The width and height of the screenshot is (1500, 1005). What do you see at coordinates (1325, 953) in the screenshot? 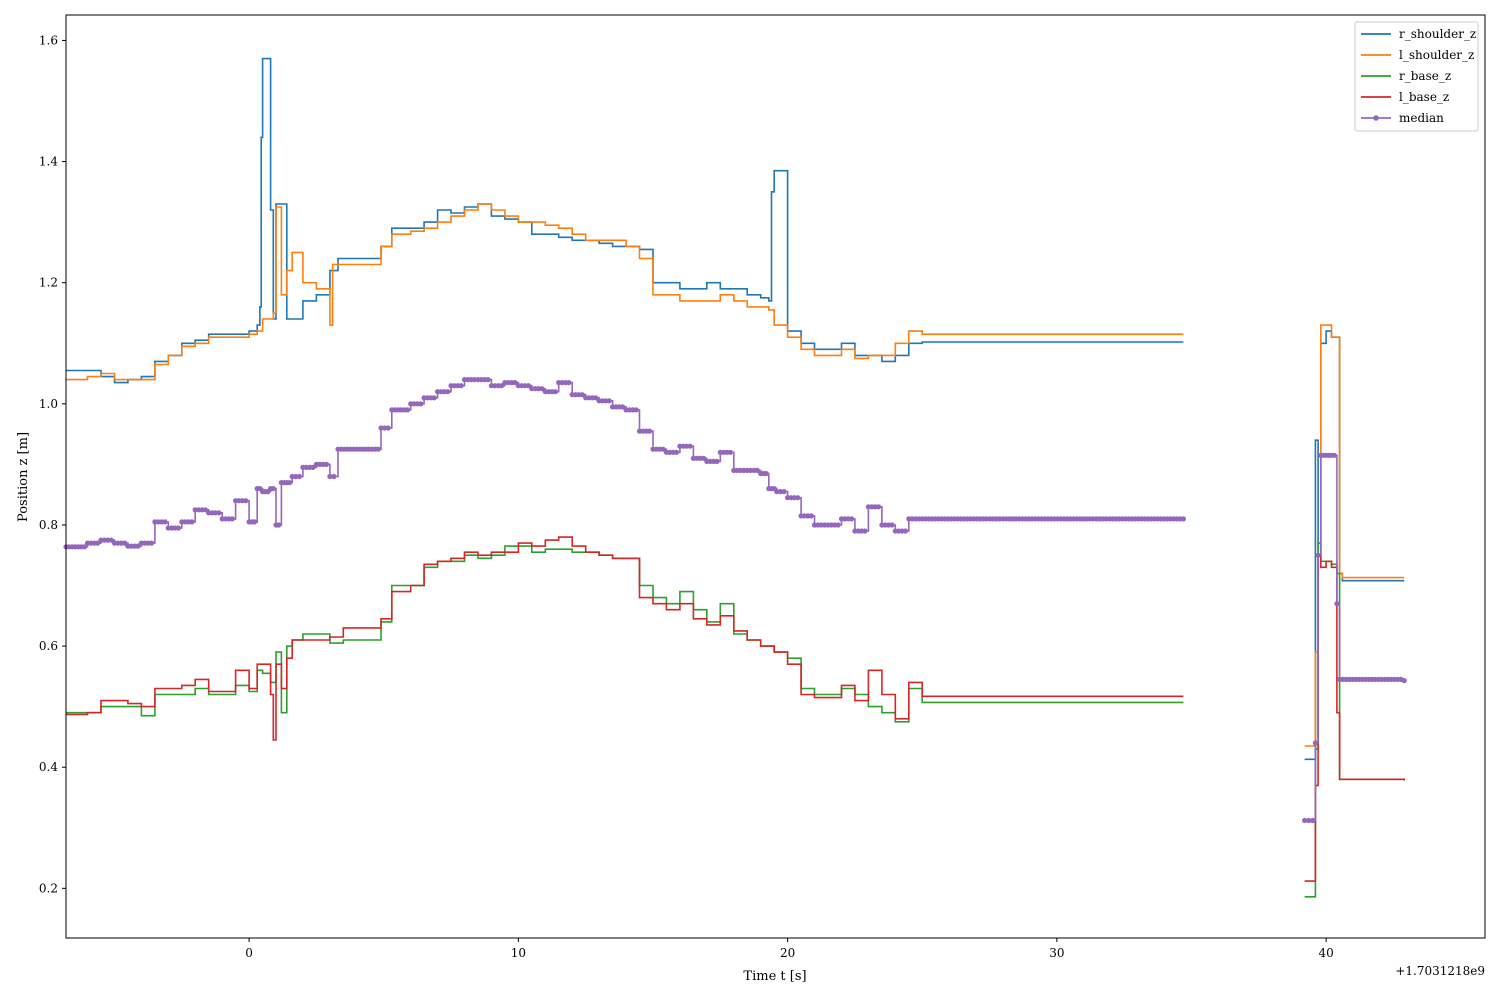
I see `x-tick-label: 40` at bounding box center [1325, 953].